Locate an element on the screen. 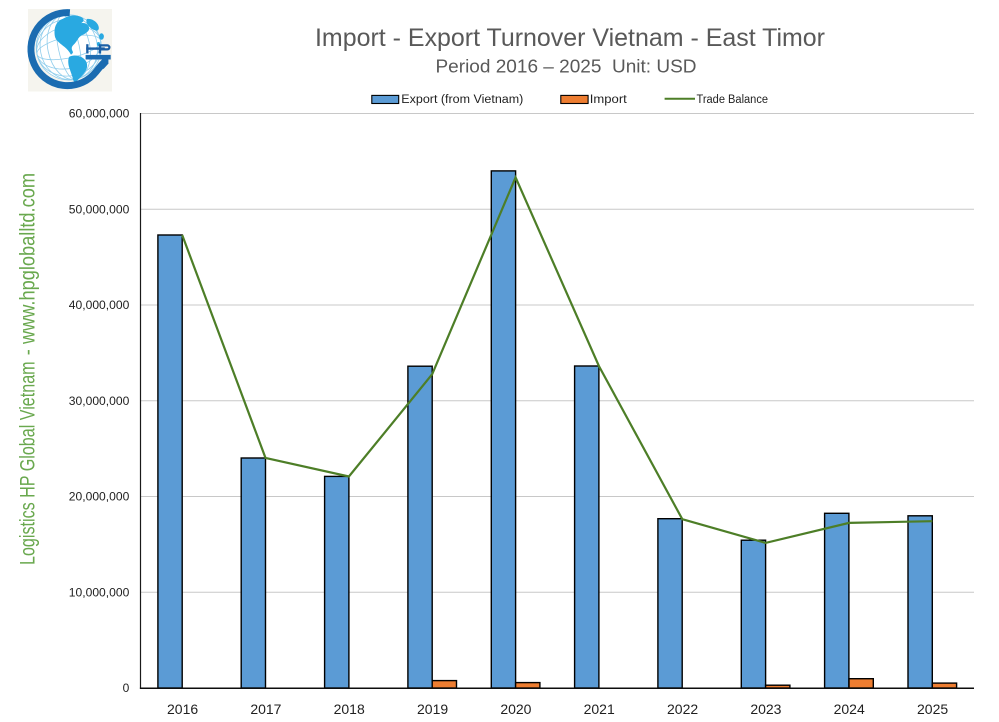 The image size is (999, 722). svg-text: 40,000,000 is located at coordinates (99, 305).